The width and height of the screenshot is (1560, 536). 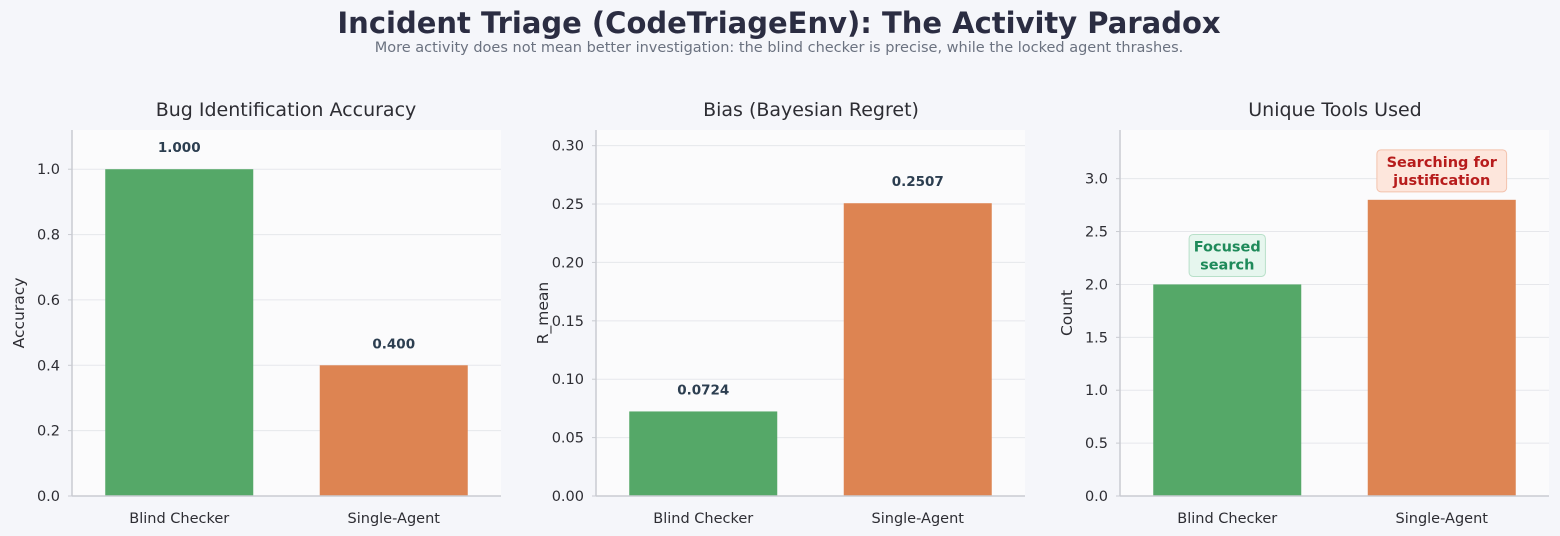 What do you see at coordinates (568, 263) in the screenshot?
I see `y-tick-label: 0.20` at bounding box center [568, 263].